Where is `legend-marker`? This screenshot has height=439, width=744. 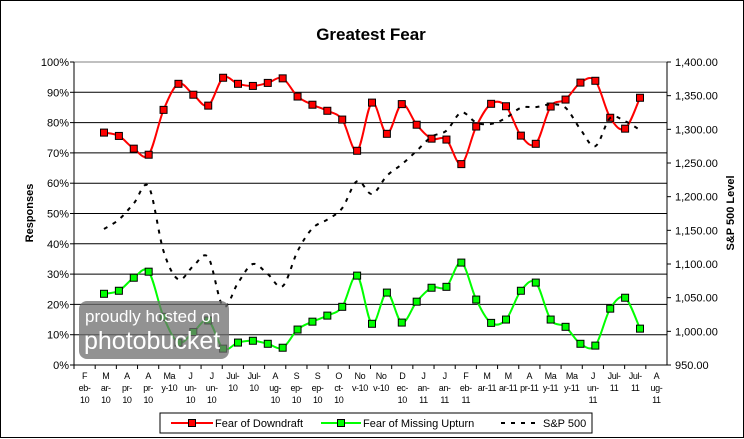 legend-marker is located at coordinates (192, 423).